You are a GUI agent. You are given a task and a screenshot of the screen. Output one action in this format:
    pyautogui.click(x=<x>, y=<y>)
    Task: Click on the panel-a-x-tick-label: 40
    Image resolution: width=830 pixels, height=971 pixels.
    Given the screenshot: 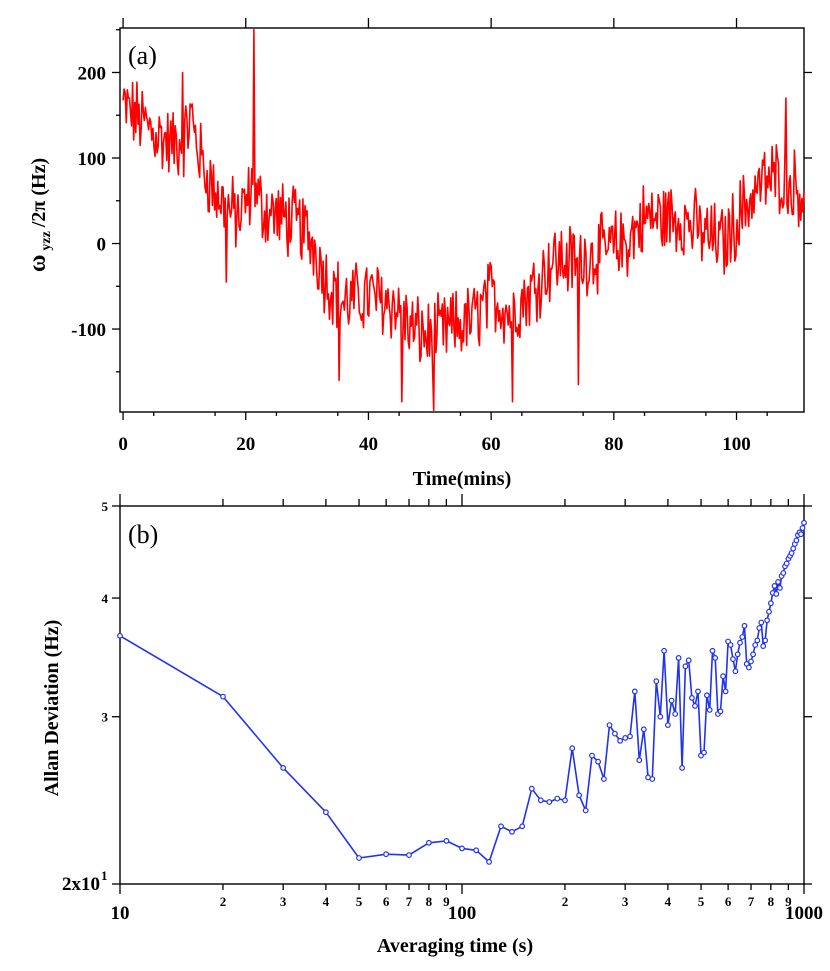 What is the action you would take?
    pyautogui.click(x=368, y=444)
    